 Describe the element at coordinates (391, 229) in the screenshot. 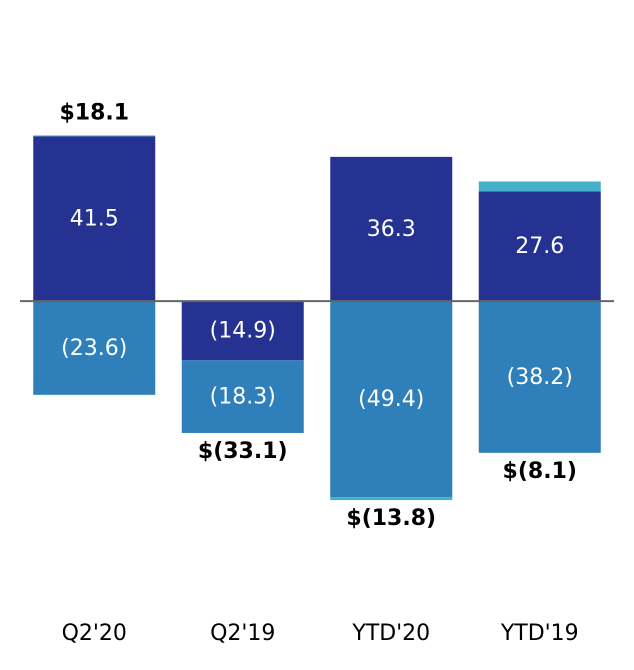

I see `value-label: 36.3` at that location.